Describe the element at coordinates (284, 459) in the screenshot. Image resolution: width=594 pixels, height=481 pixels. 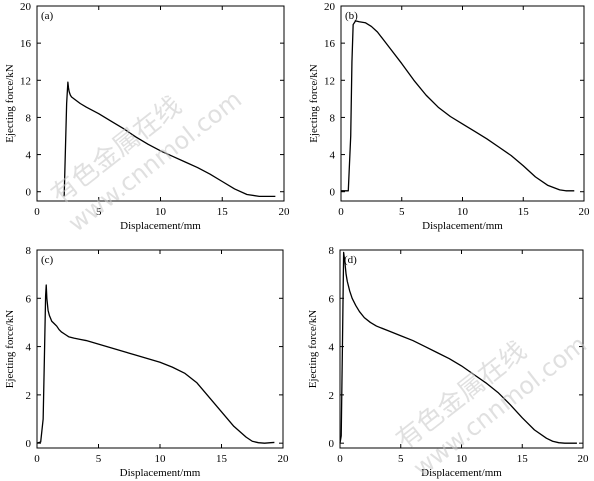
I see `x-tick-label-c: 20` at that location.